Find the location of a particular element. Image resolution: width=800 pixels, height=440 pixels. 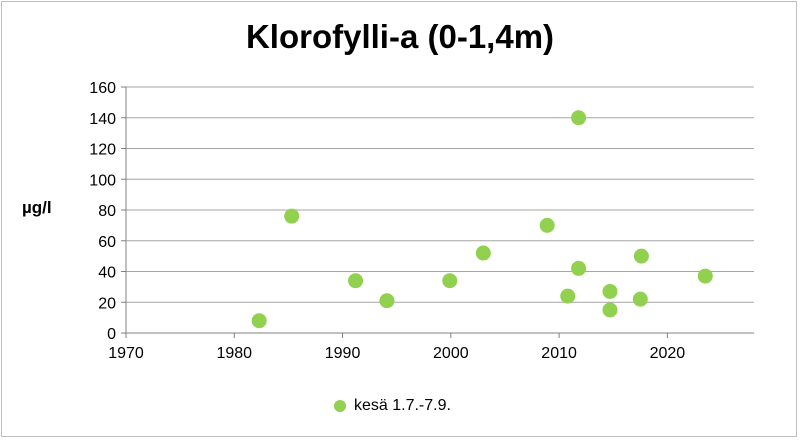

x-tick-label: 2020 is located at coordinates (668, 353).